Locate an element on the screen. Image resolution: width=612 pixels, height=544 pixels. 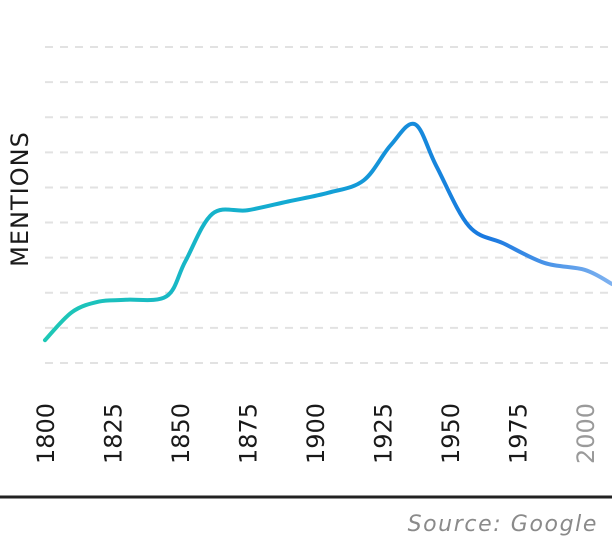
x-tick-label: 1900 is located at coordinates (316, 433).